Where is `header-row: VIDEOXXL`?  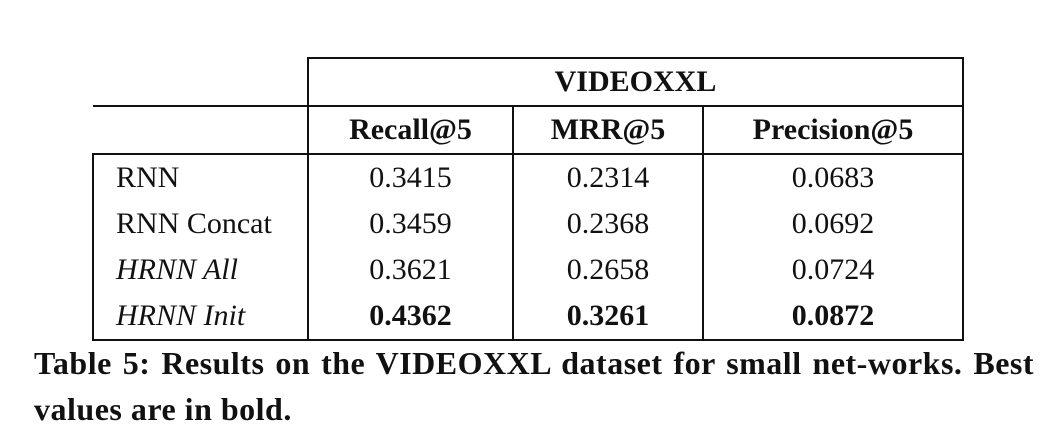 header-row: VIDEOXXL is located at coordinates (528, 82).